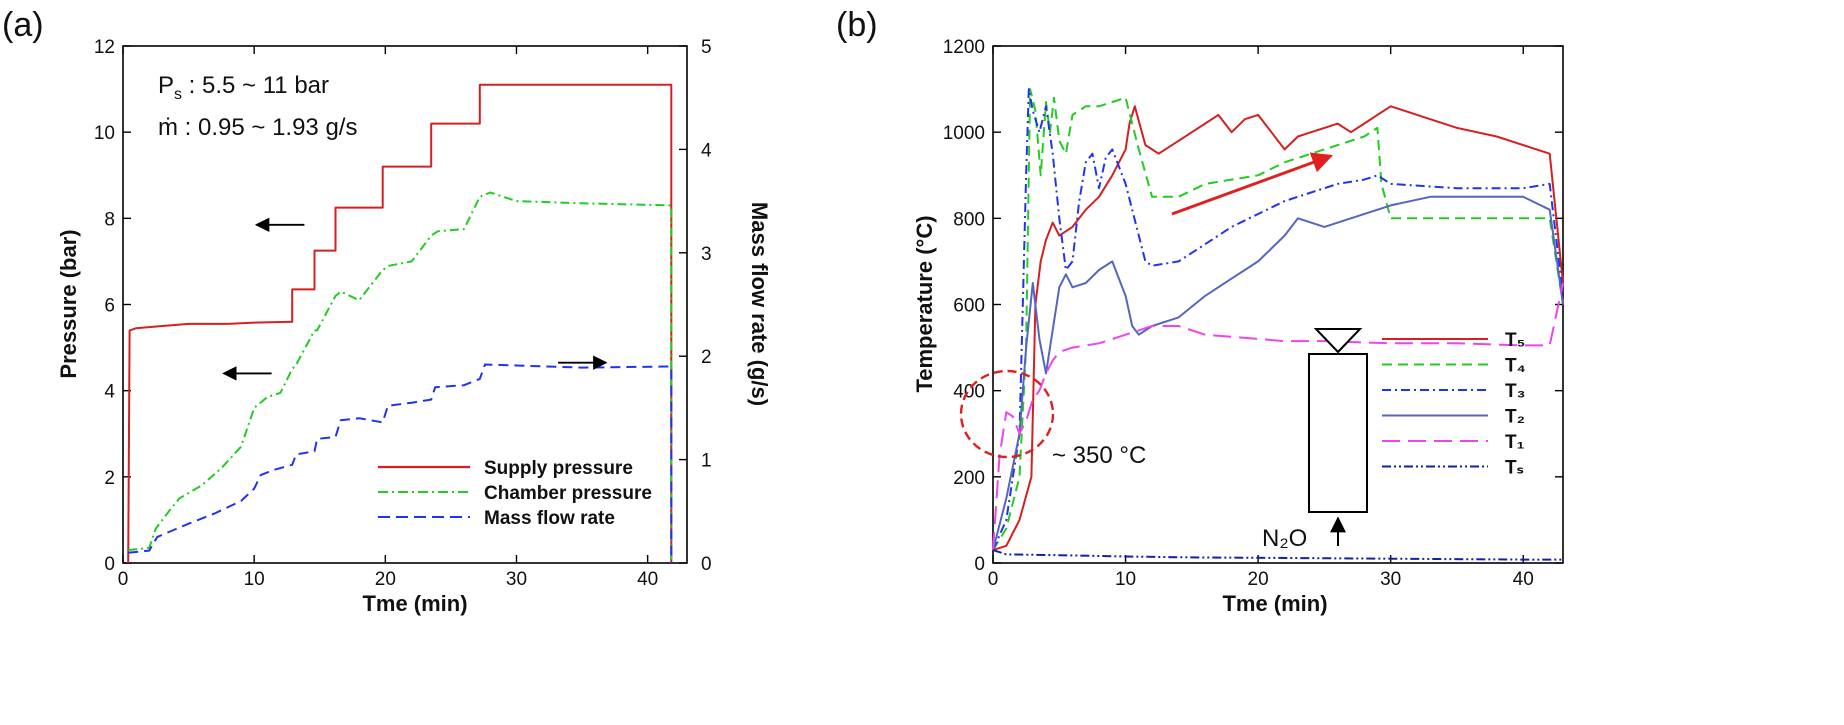 This screenshot has height=725, width=1844. I want to click on chart-a-ytick-label: 4, so click(109, 392).